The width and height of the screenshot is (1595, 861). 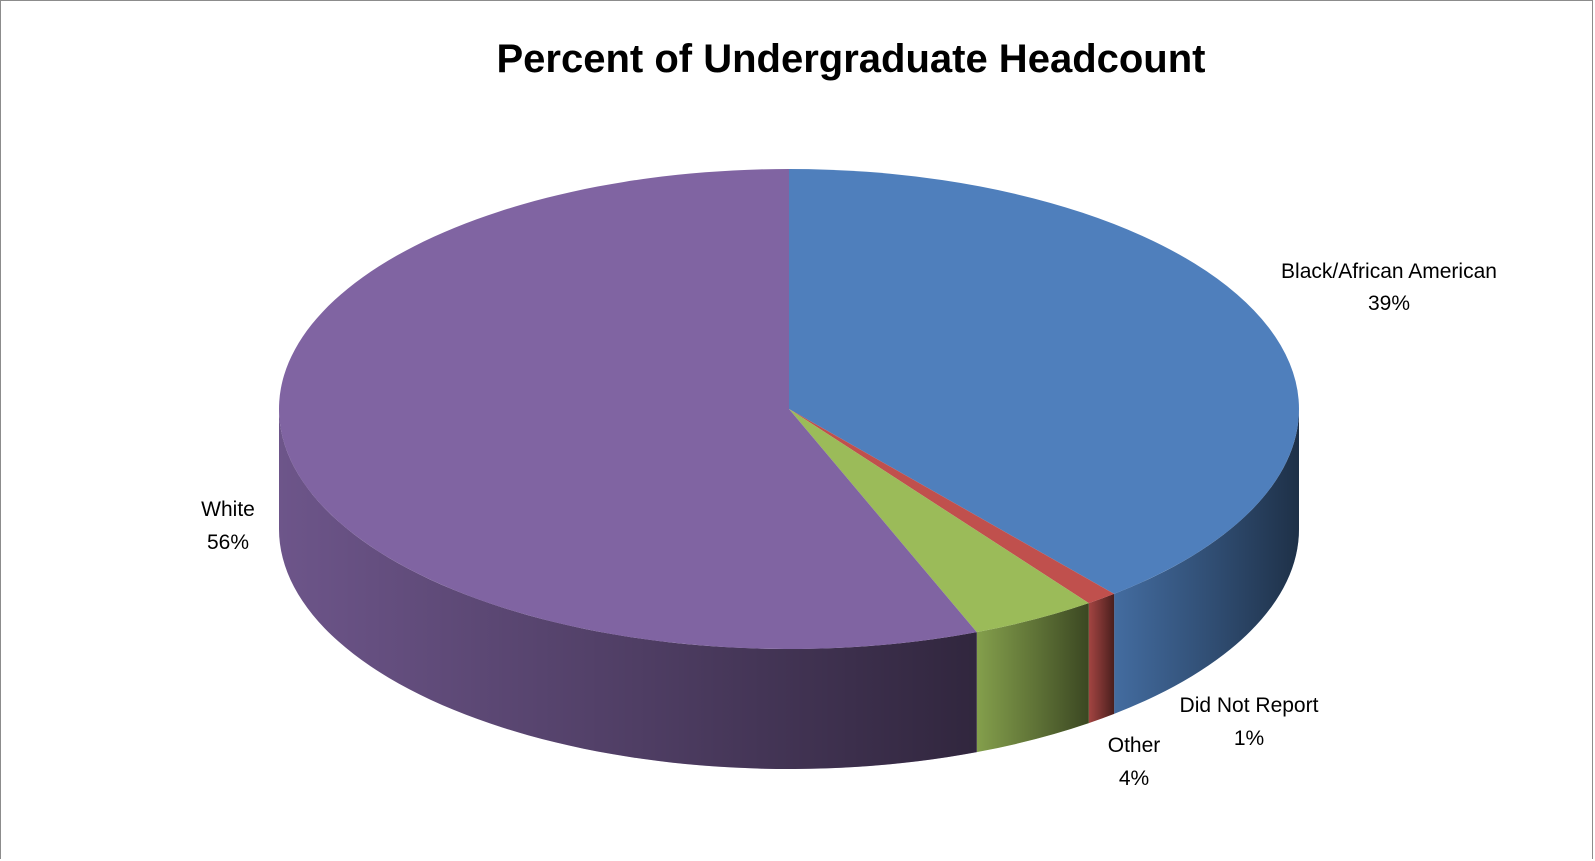 I want to click on chart-title: Percent of Undergraduate Headcount, so click(x=851, y=59).